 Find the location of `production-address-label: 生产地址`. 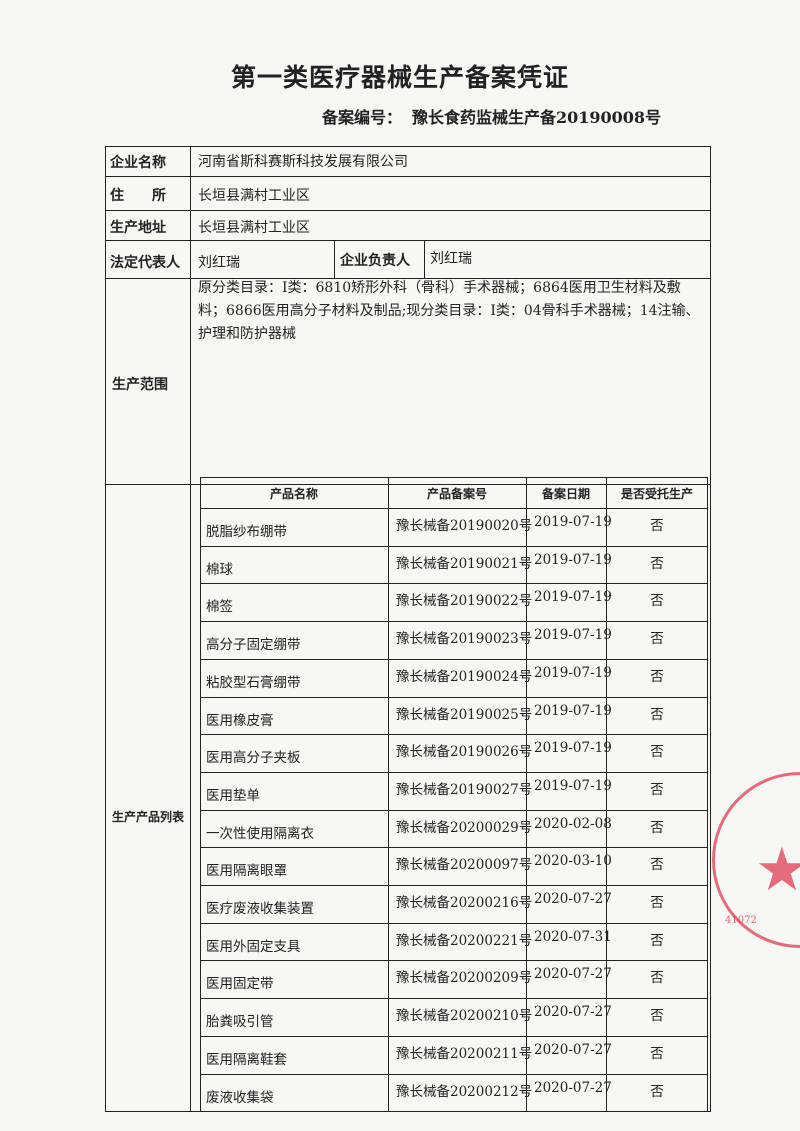

production-address-label: 生产地址 is located at coordinates (138, 228).